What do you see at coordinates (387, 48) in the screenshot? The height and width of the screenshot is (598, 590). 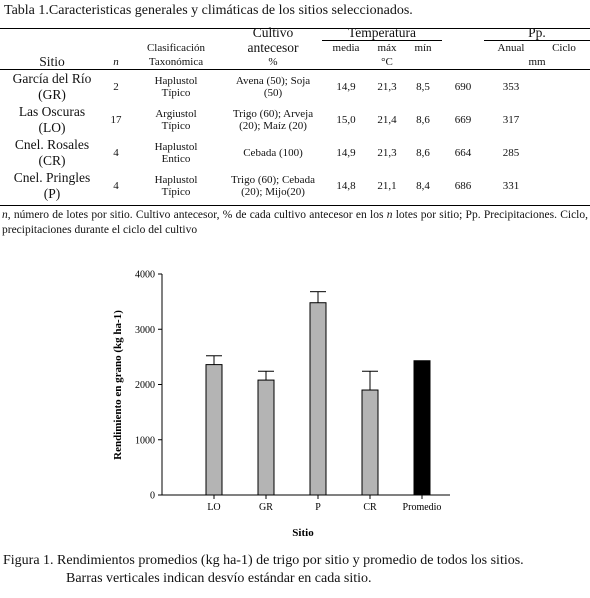 I see `header-max: máx` at bounding box center [387, 48].